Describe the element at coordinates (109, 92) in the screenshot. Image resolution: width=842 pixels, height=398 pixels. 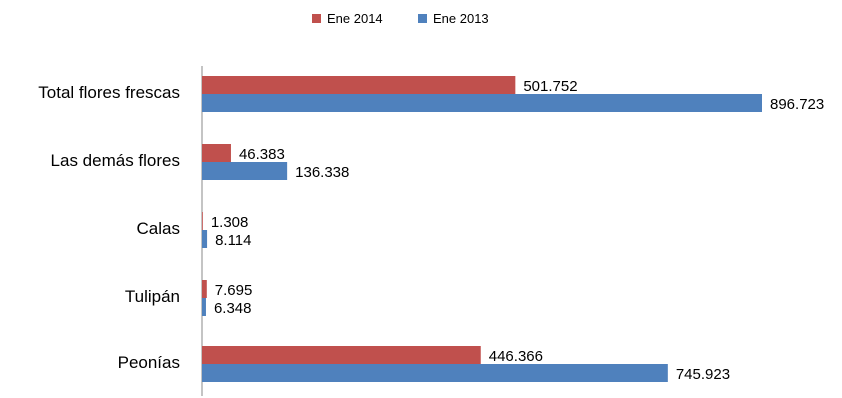
I see `category-label-total-flores-frescas: Total flores frescas` at that location.